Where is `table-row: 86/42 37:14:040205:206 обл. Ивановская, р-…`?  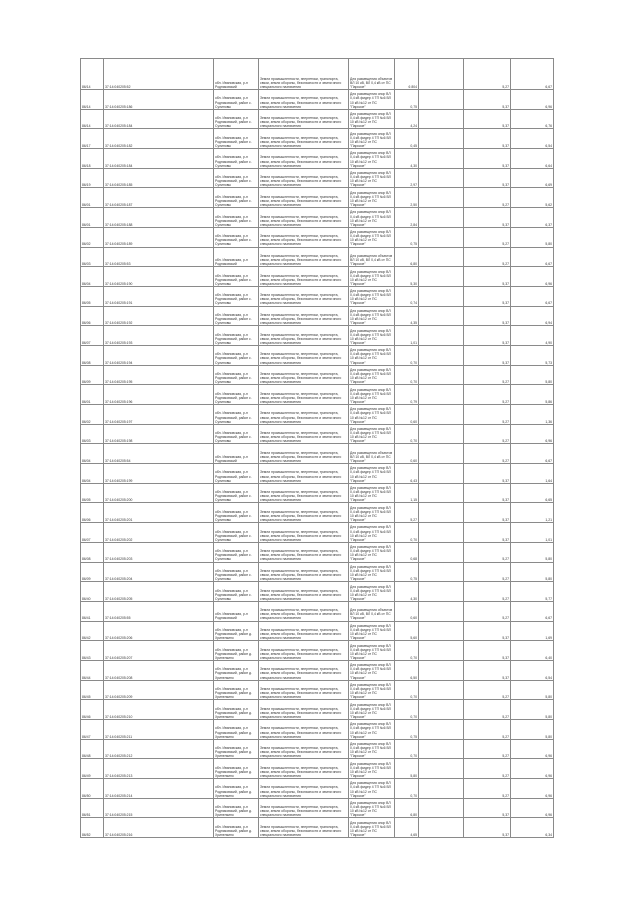
table-row: 86/42 37:14:040205:206 обл. Ивановская, р-… is located at coordinates (317, 631).